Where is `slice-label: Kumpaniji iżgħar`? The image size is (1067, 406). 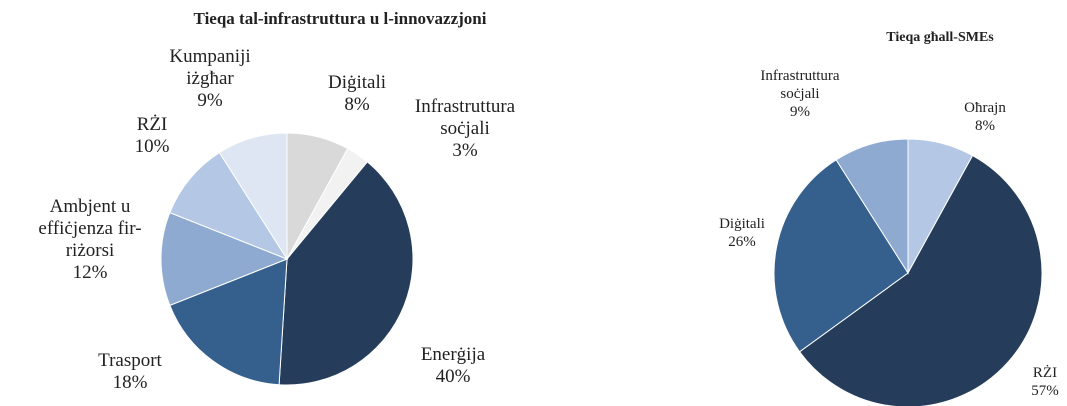
slice-label: Kumpaniji iżgħar is located at coordinates (209, 67).